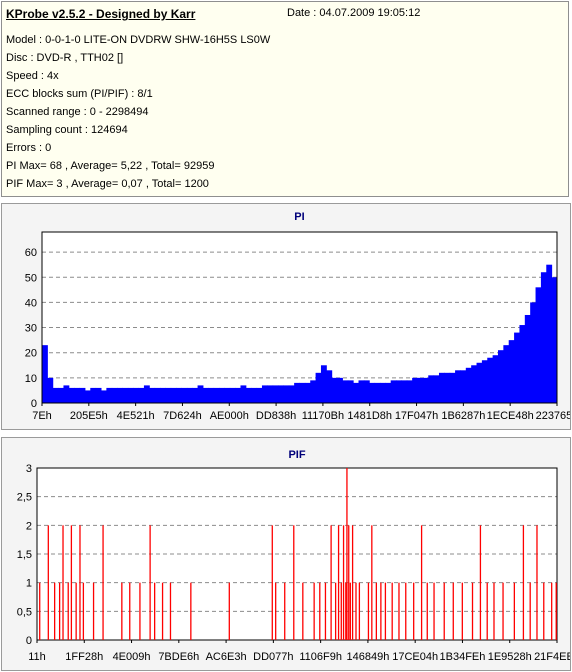  Describe the element at coordinates (299, 217) in the screenshot. I see `chart-title: PI` at that location.